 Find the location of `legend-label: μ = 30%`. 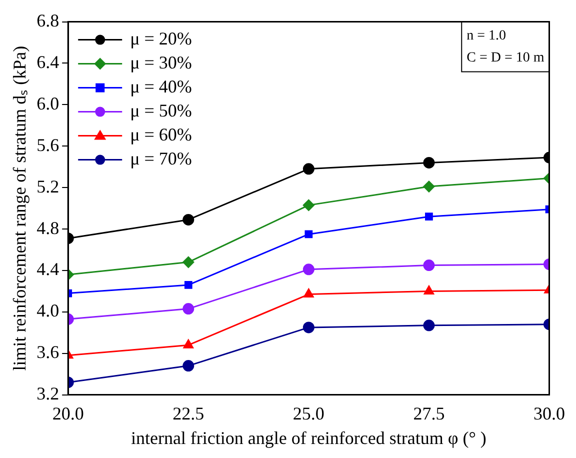

legend-label: μ = 30% is located at coordinates (161, 62).